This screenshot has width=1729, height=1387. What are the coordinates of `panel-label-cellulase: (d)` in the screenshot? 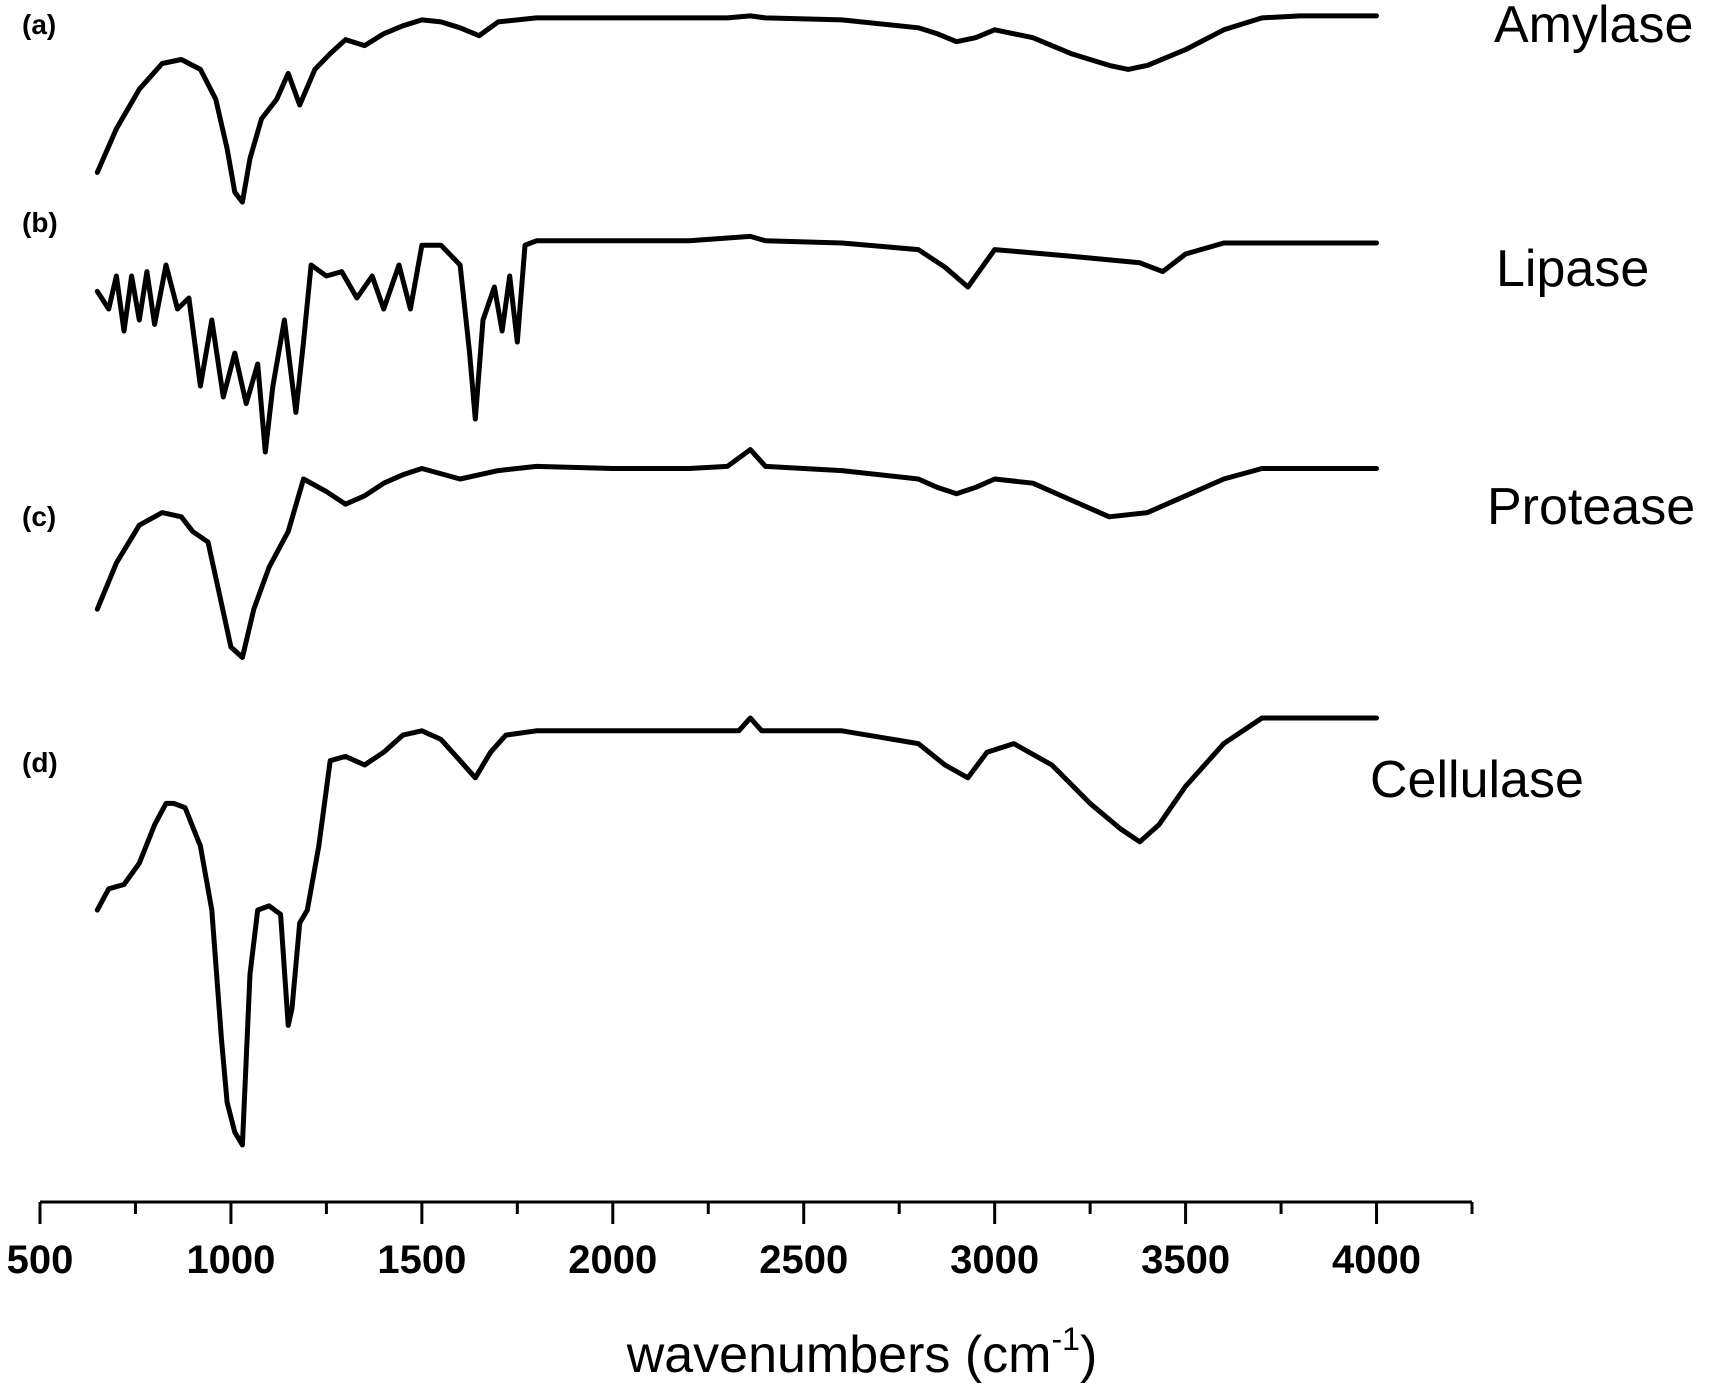 It's located at (40, 762).